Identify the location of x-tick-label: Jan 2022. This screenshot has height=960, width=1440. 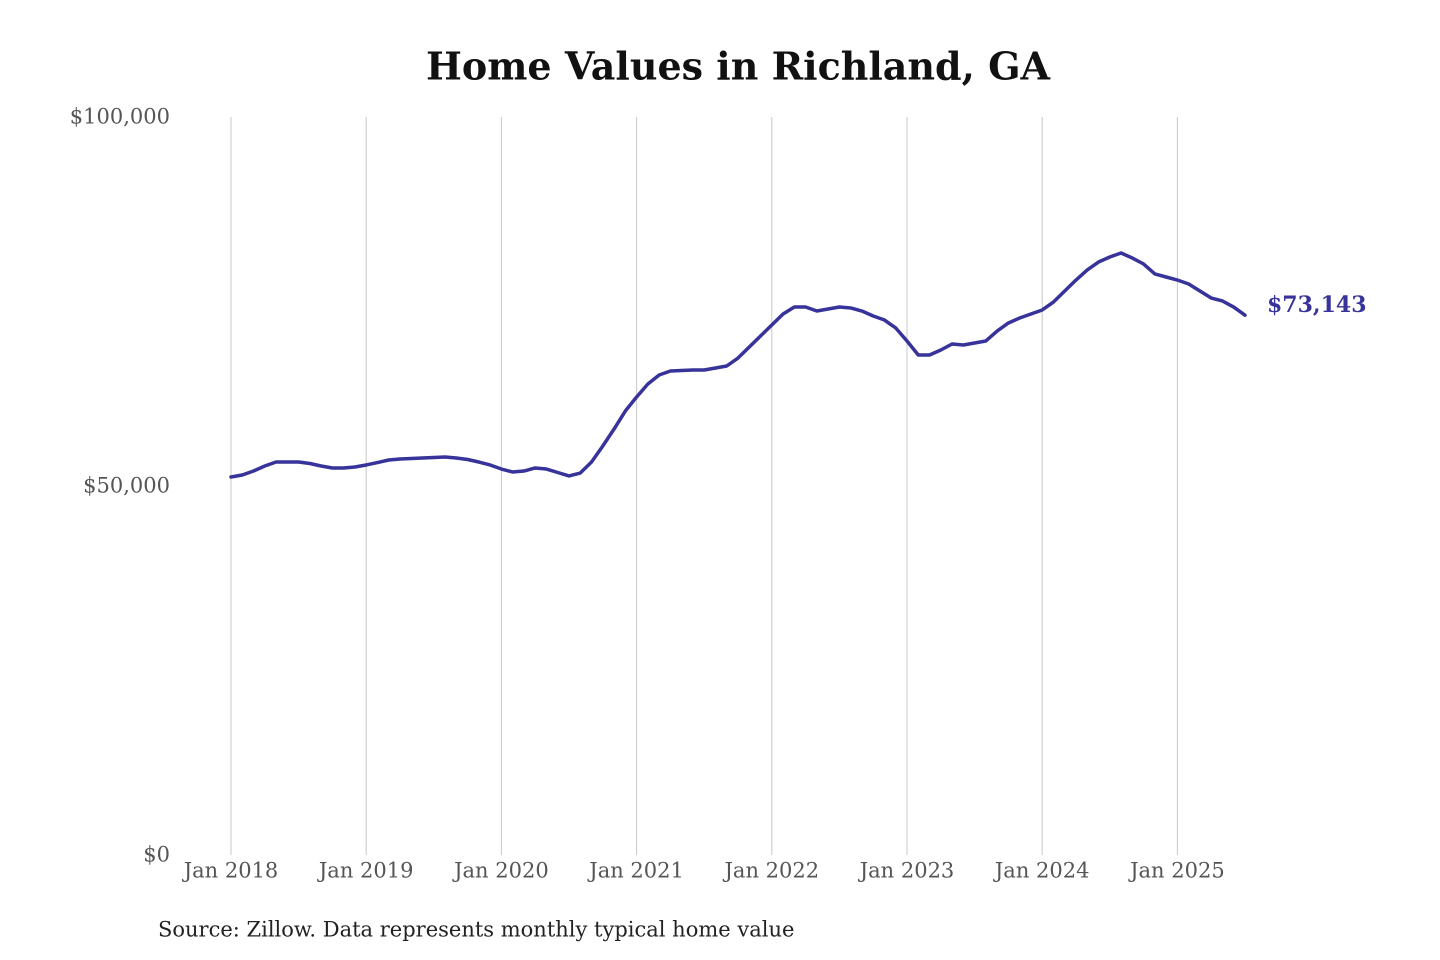
(771, 871).